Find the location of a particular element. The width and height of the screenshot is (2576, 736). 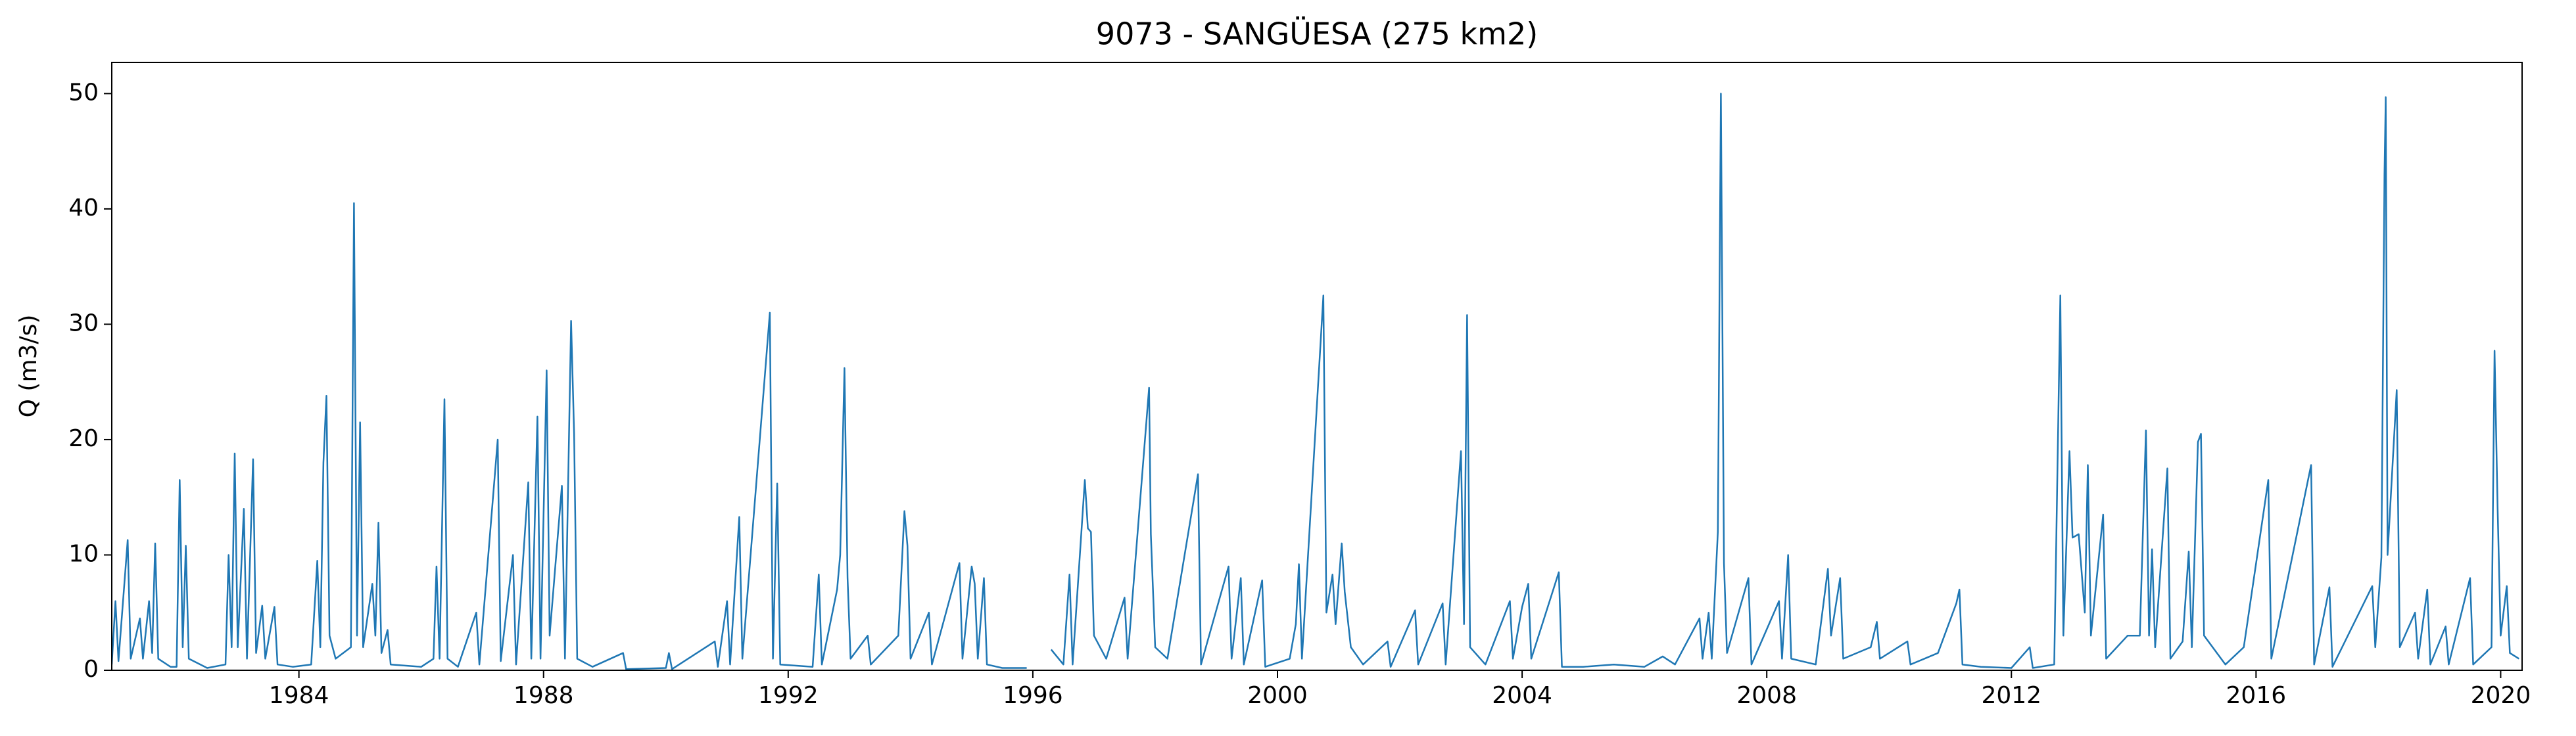

y-tick-label: 20 is located at coordinates (84, 439).